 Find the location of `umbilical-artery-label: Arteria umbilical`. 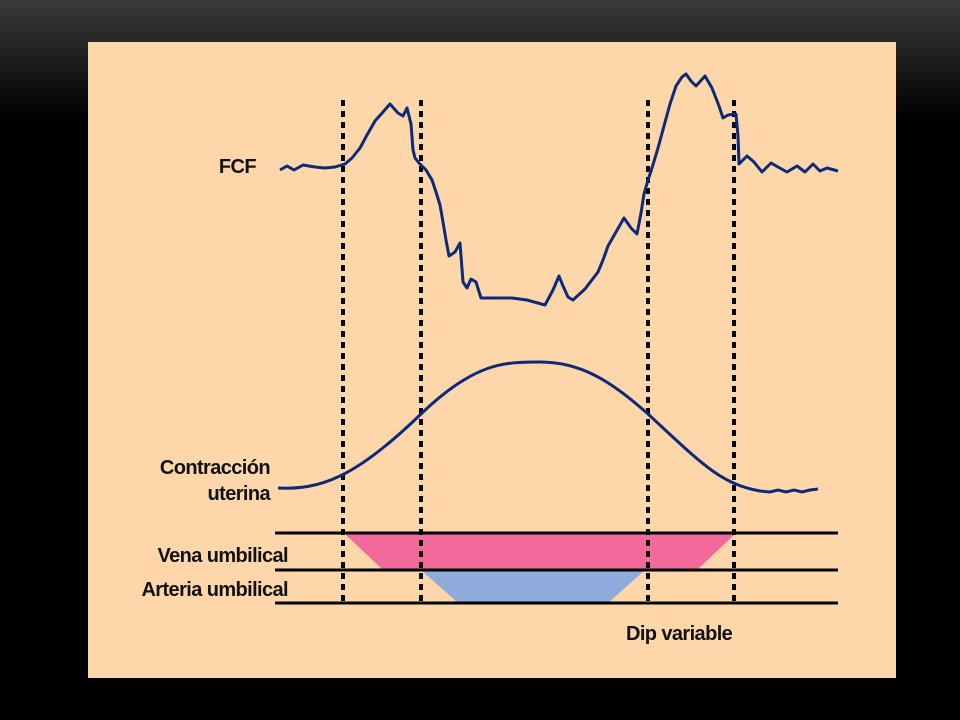

umbilical-artery-label: Arteria umbilical is located at coordinates (214, 590).